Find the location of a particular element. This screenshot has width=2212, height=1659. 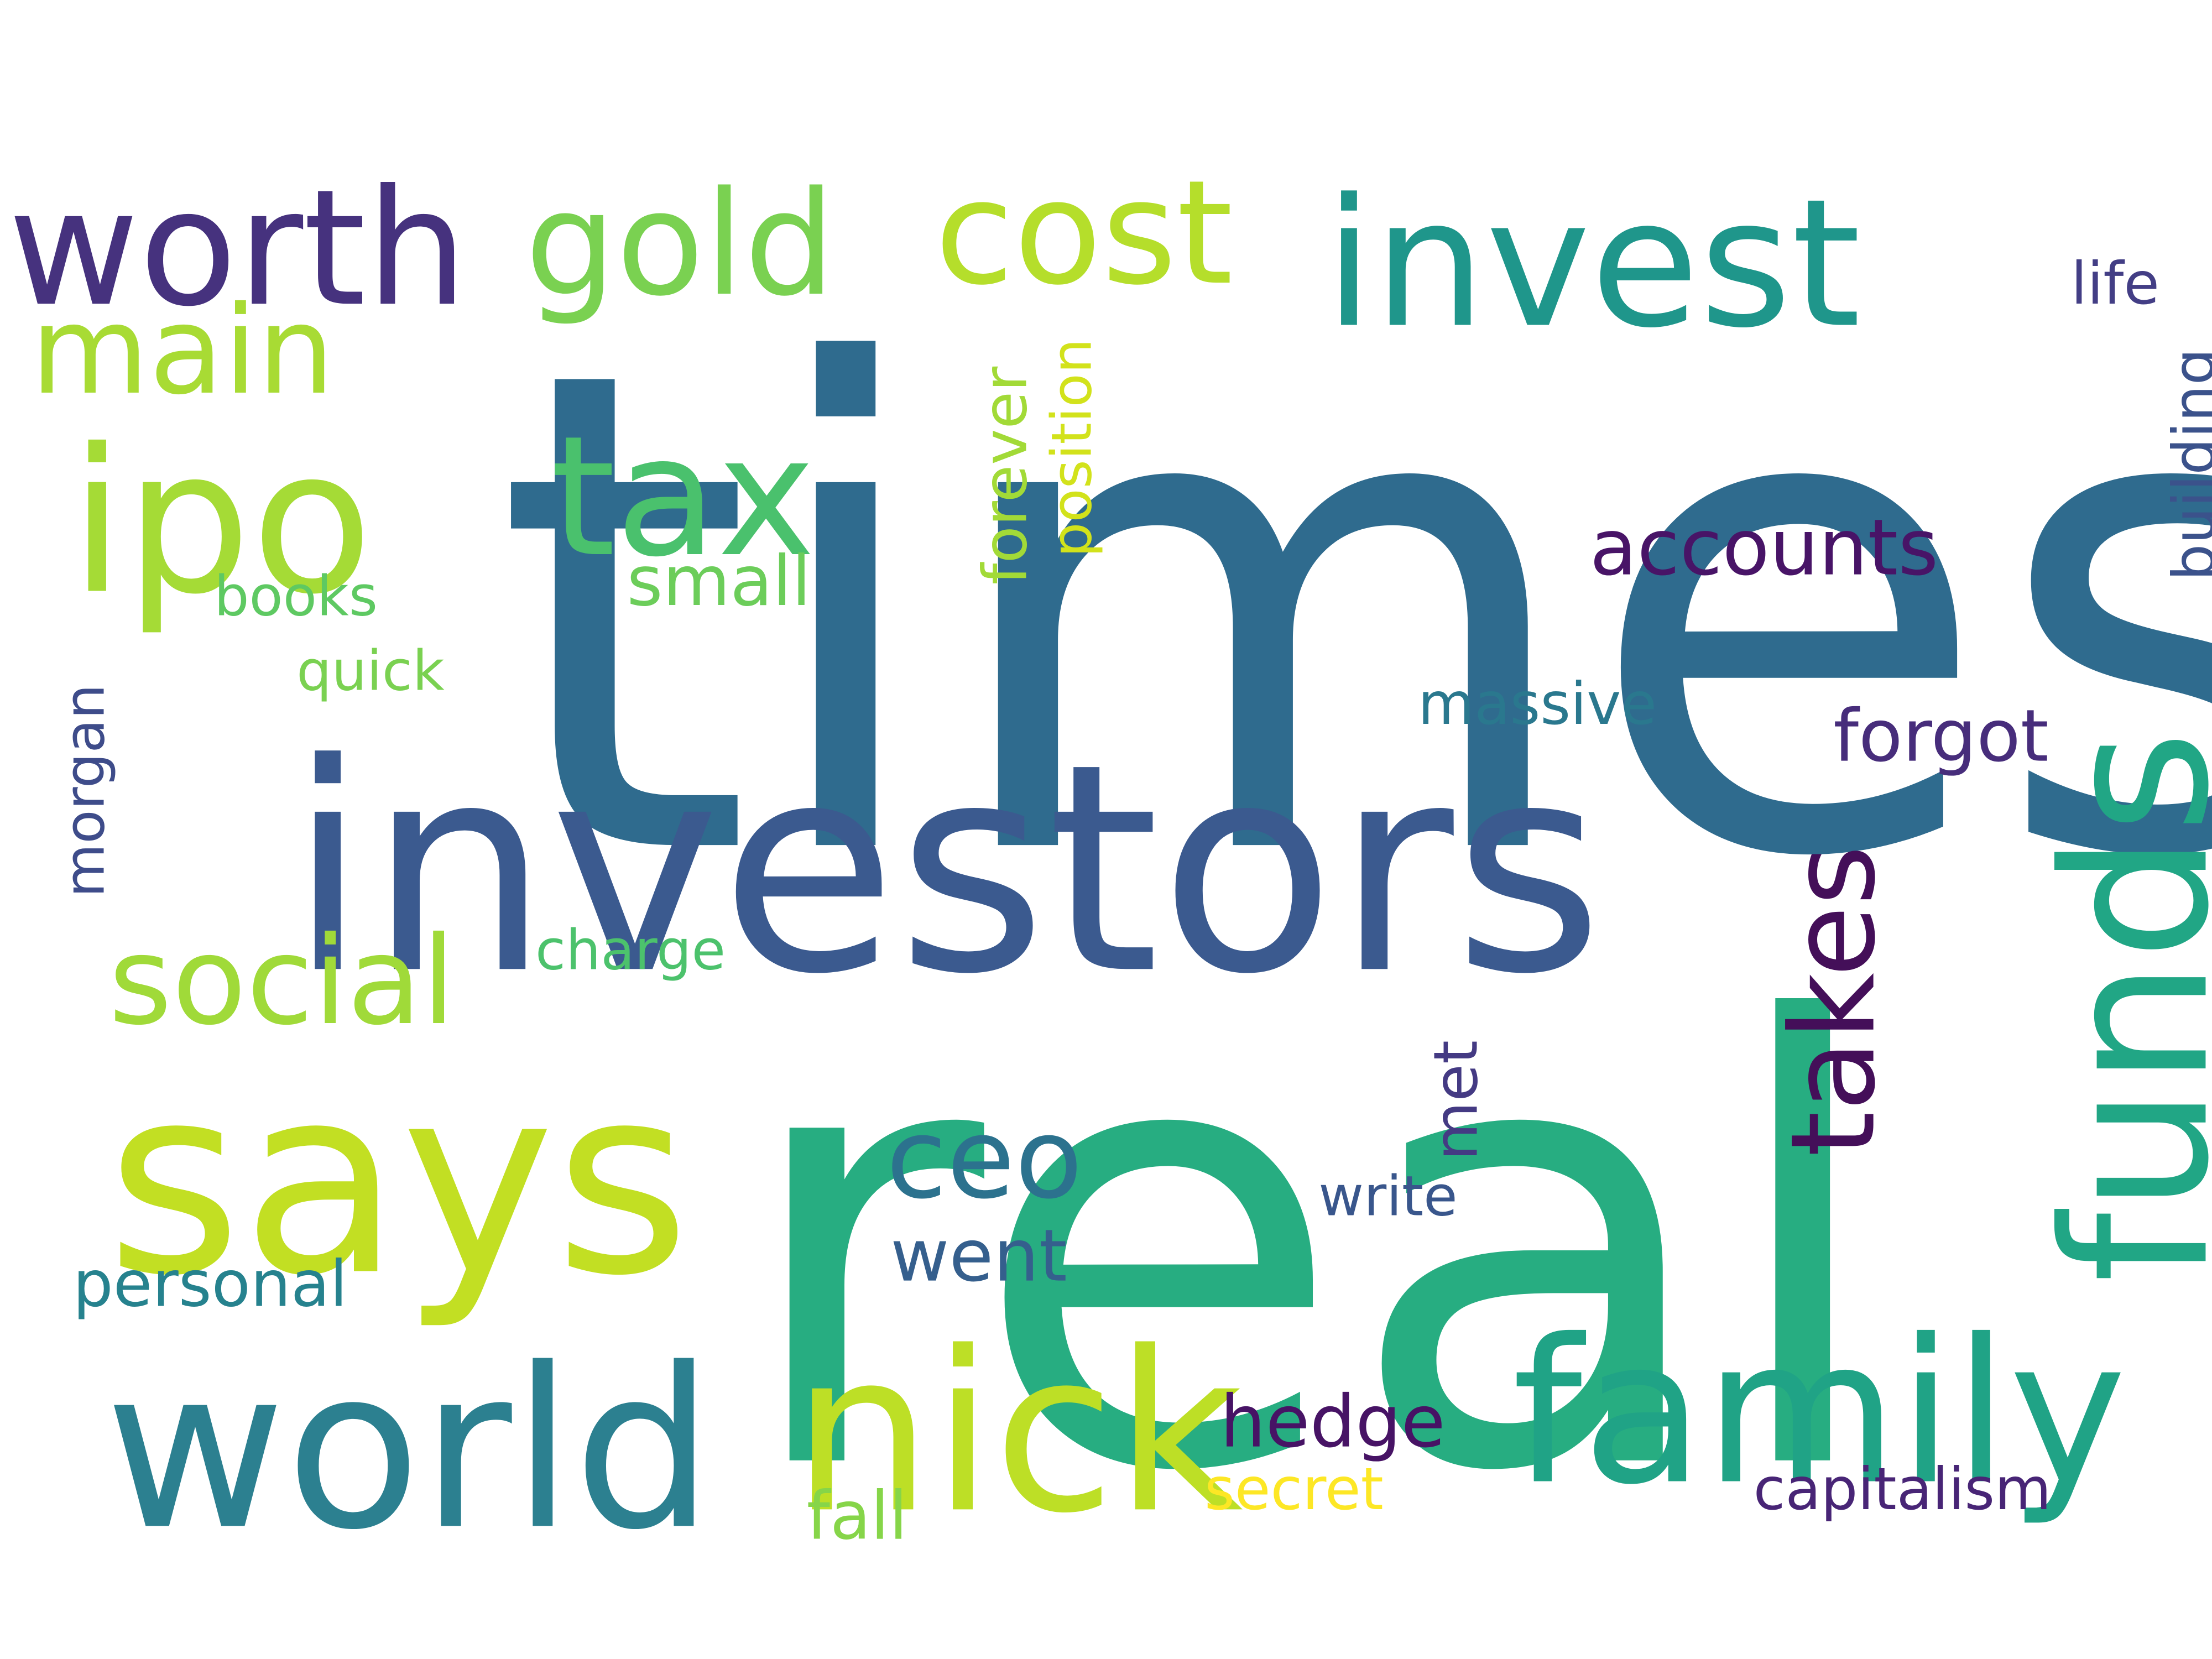

word-ipo: ipo is located at coordinates (222, 522).